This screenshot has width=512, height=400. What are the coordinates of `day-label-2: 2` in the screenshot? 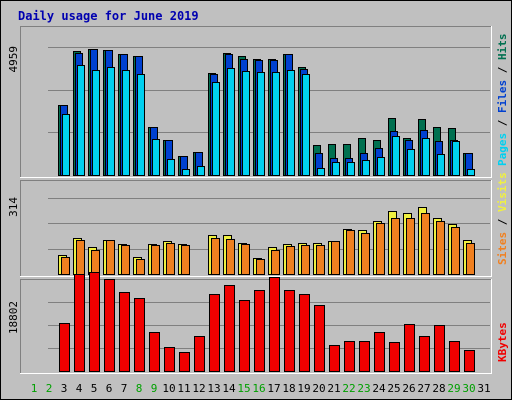 It's located at (49, 388).